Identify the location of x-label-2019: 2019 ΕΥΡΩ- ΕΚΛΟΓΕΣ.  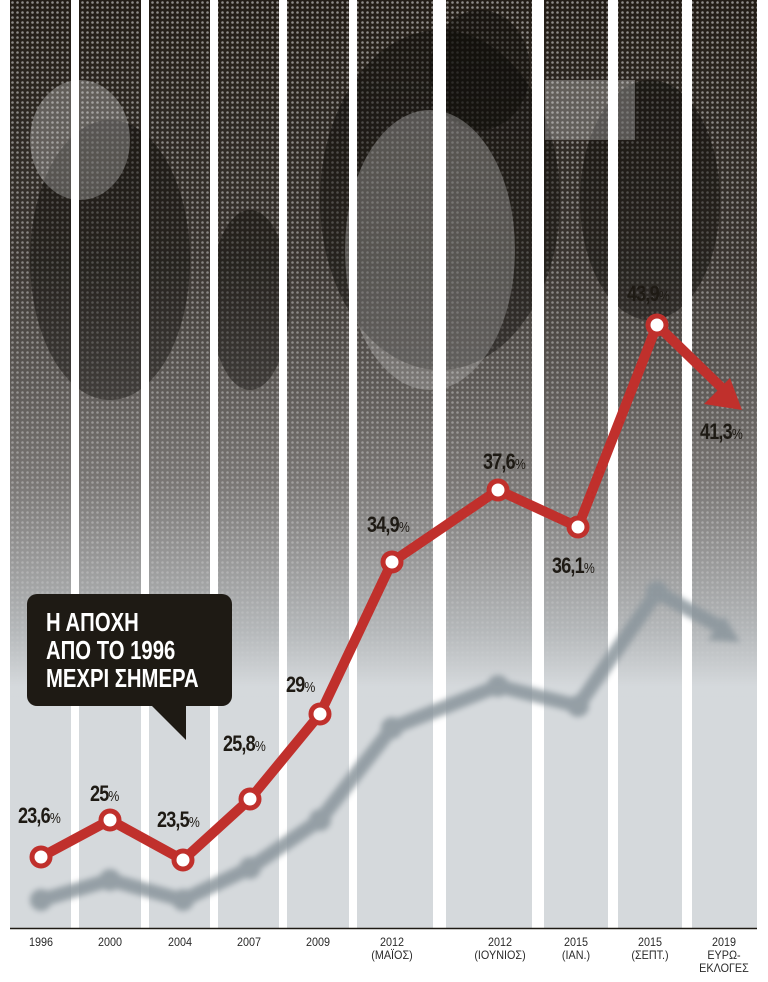
(724, 955).